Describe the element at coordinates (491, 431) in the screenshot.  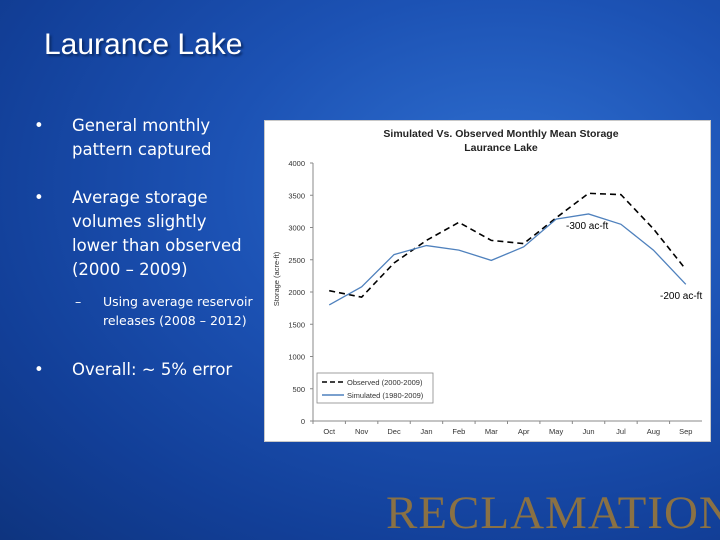
I see `x-tick-label: Mar` at that location.